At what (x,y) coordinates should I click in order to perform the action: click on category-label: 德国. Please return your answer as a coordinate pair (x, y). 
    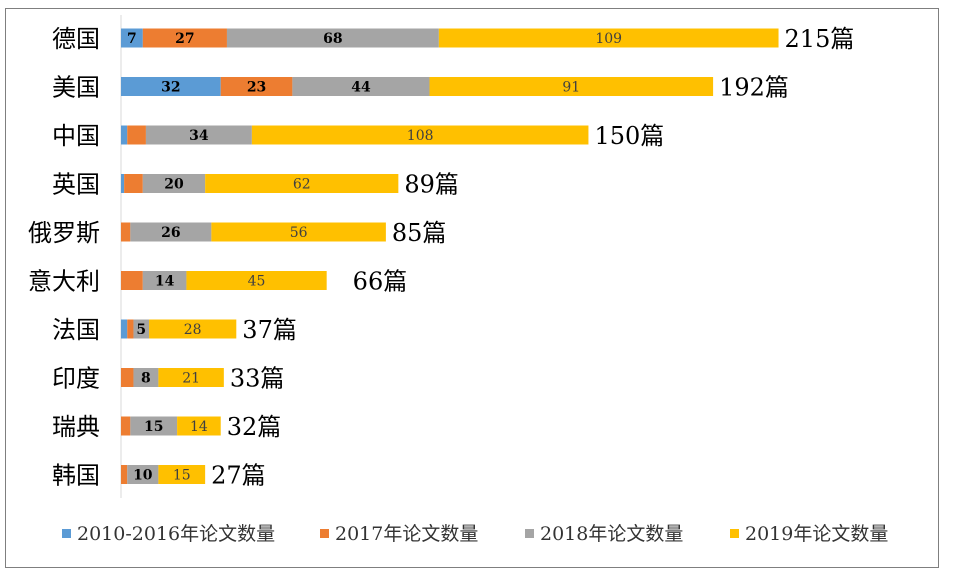
    Looking at the image, I should click on (76, 39).